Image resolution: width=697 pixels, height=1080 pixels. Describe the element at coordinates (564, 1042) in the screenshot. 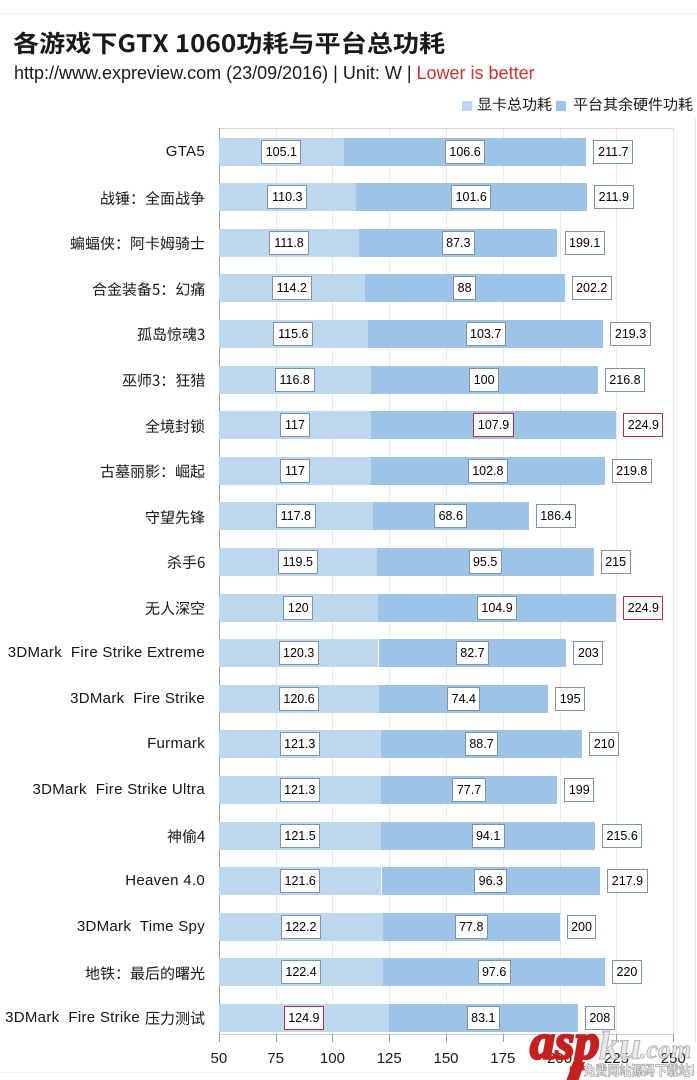

I see `svg-text: asp` at that location.